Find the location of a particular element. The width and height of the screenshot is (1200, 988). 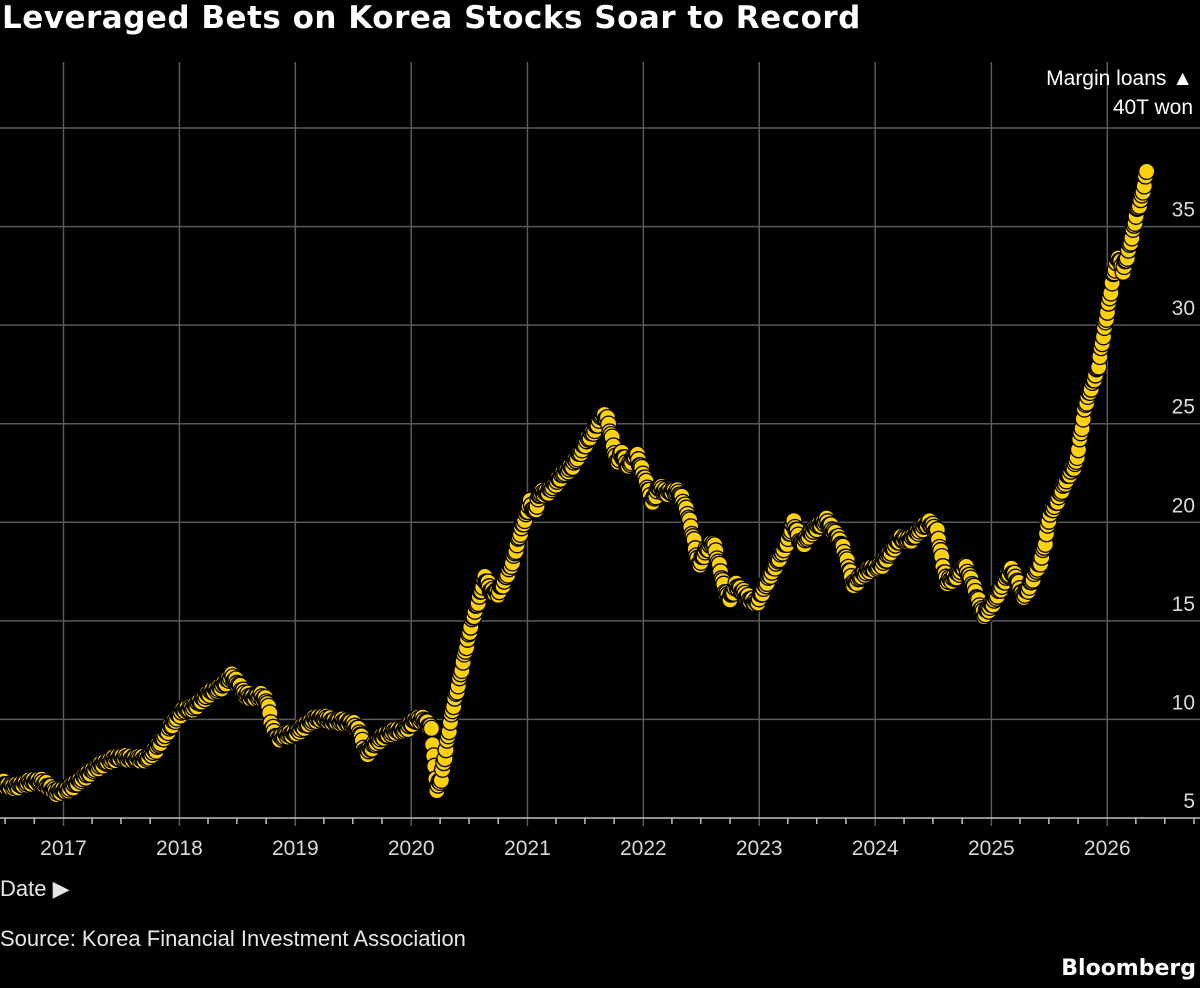

x-tick-label: 2020 is located at coordinates (411, 848).